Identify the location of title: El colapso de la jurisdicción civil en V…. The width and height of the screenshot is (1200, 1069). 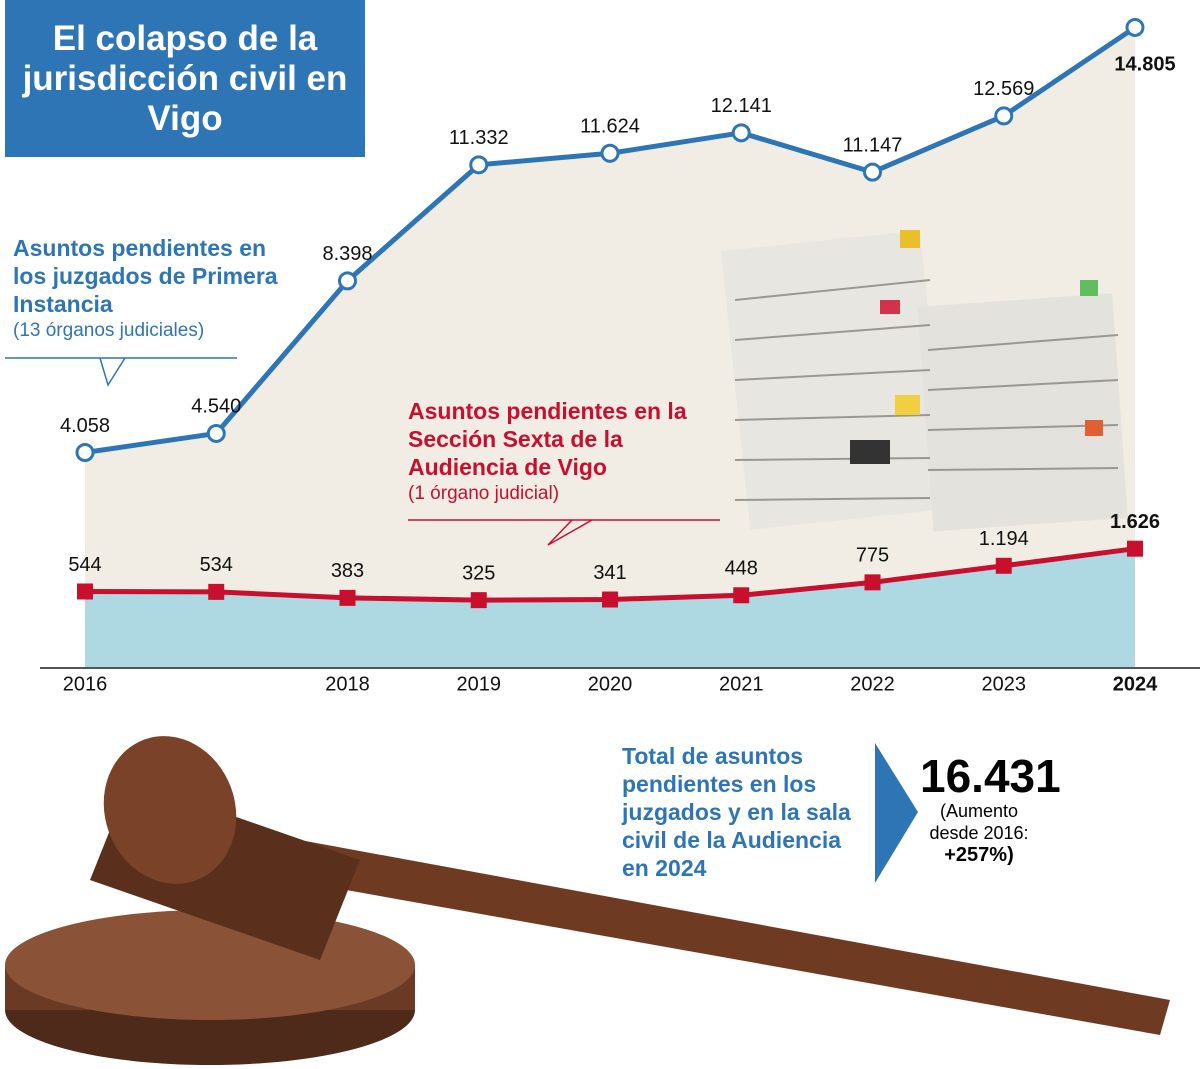
(185, 78).